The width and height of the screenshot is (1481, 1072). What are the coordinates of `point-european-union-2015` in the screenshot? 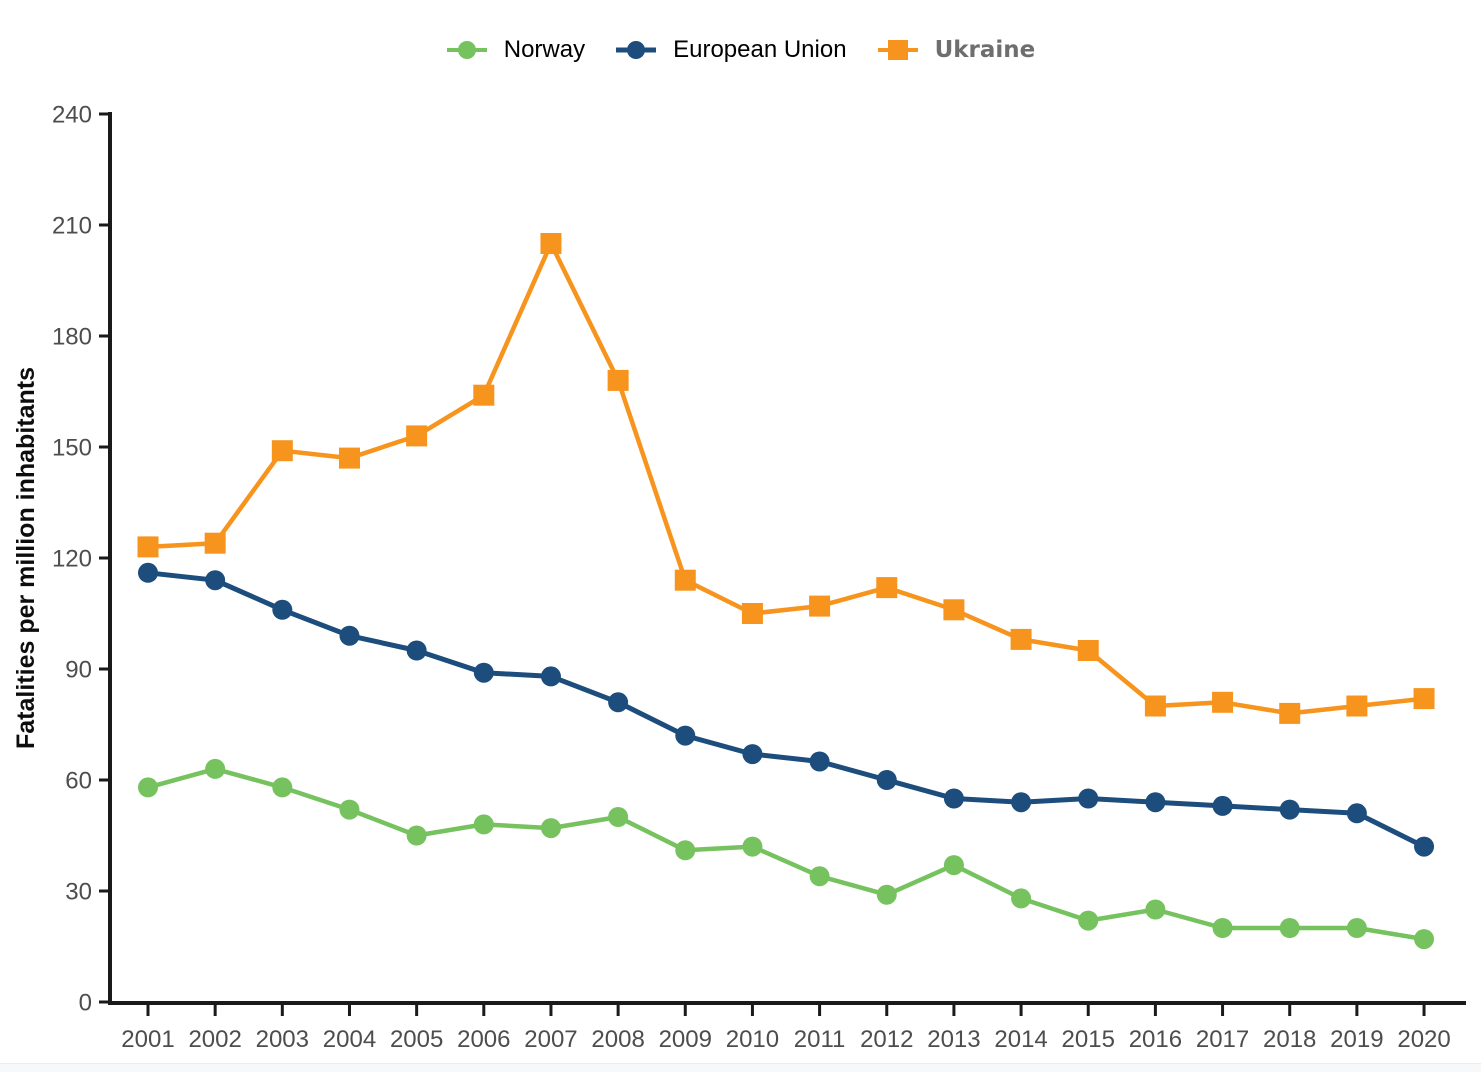 It's located at (1088, 798).